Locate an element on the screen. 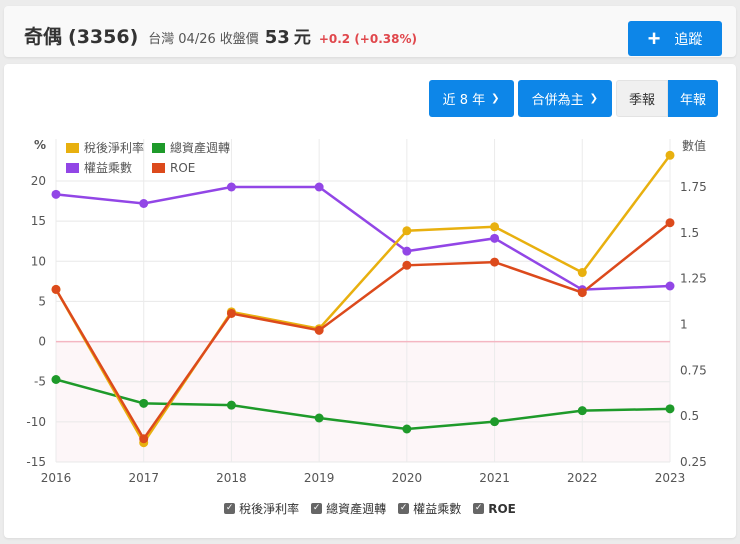 This screenshot has height=544, width=740. toggle-net-margin: ✓ 稅後淨利率 is located at coordinates (261, 508).